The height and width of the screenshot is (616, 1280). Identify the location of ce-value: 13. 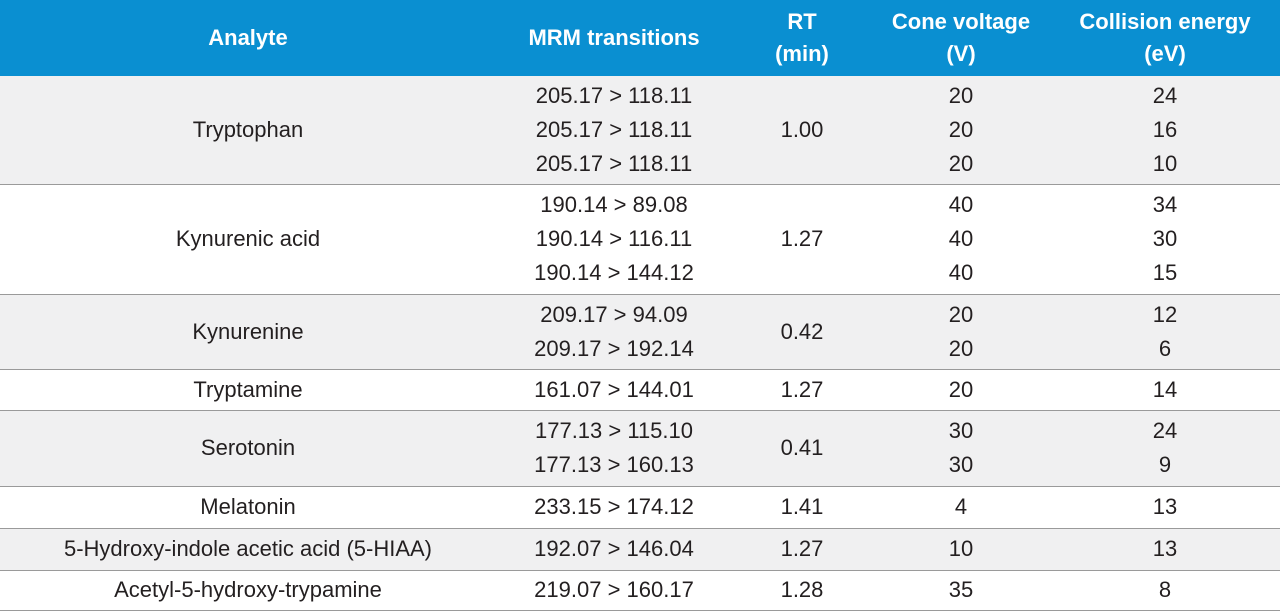
(1165, 506).